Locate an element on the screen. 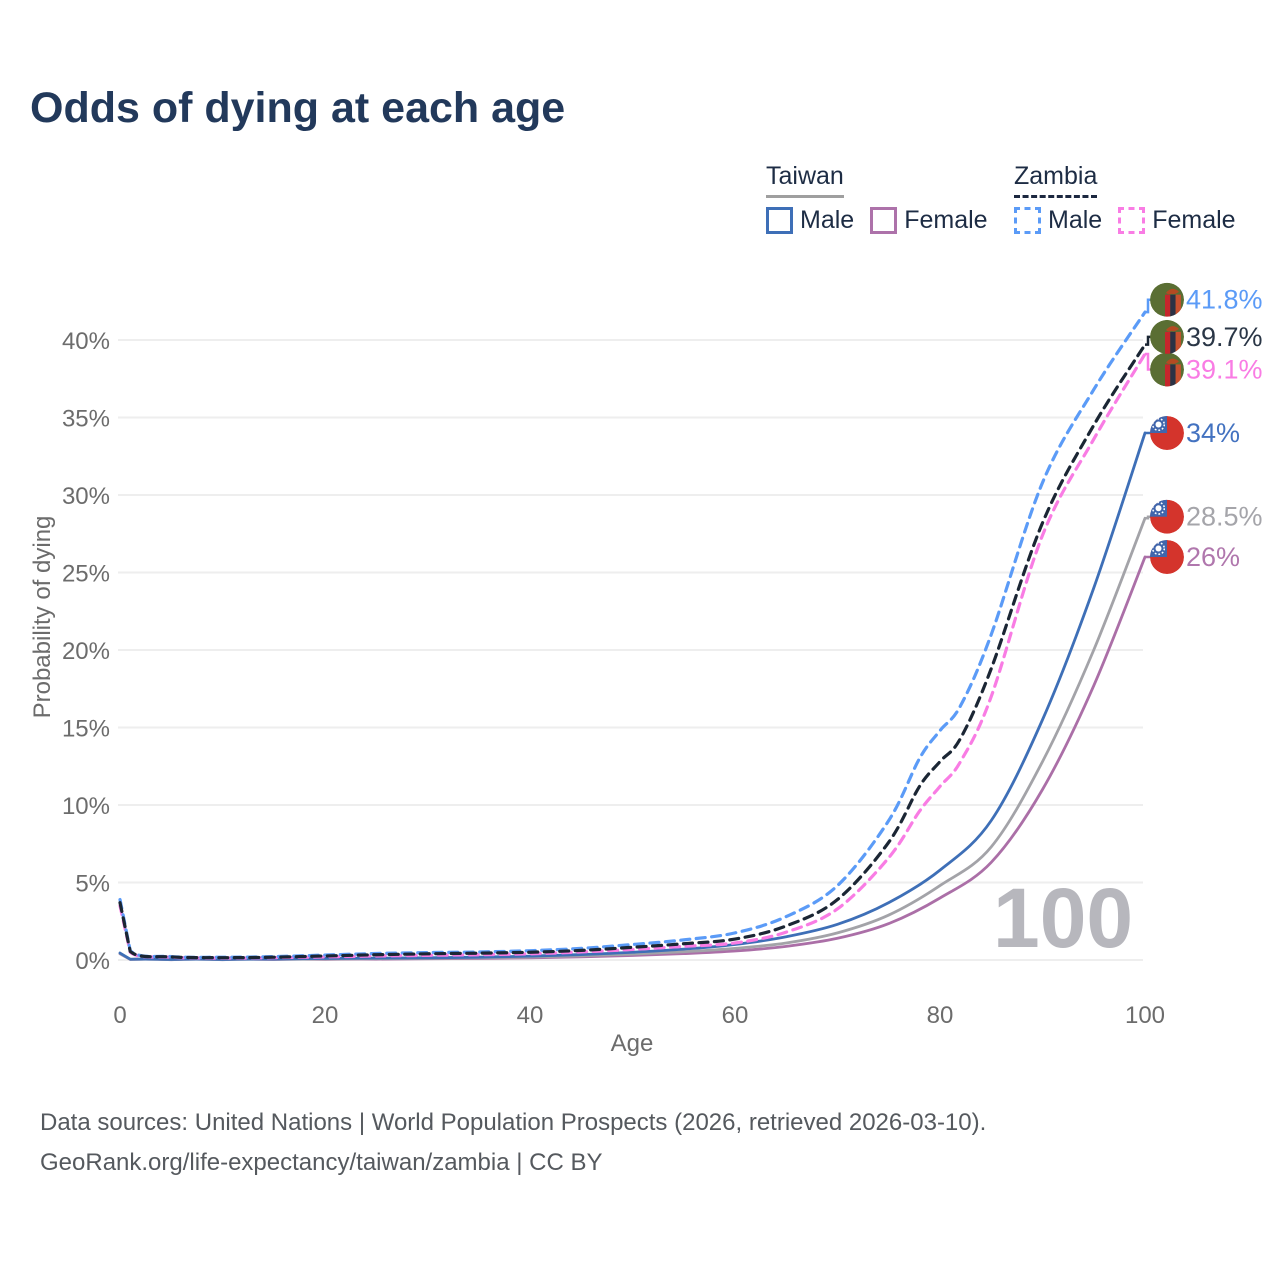 The image size is (1280, 1280). y-tick-label: 40% is located at coordinates (86, 341).